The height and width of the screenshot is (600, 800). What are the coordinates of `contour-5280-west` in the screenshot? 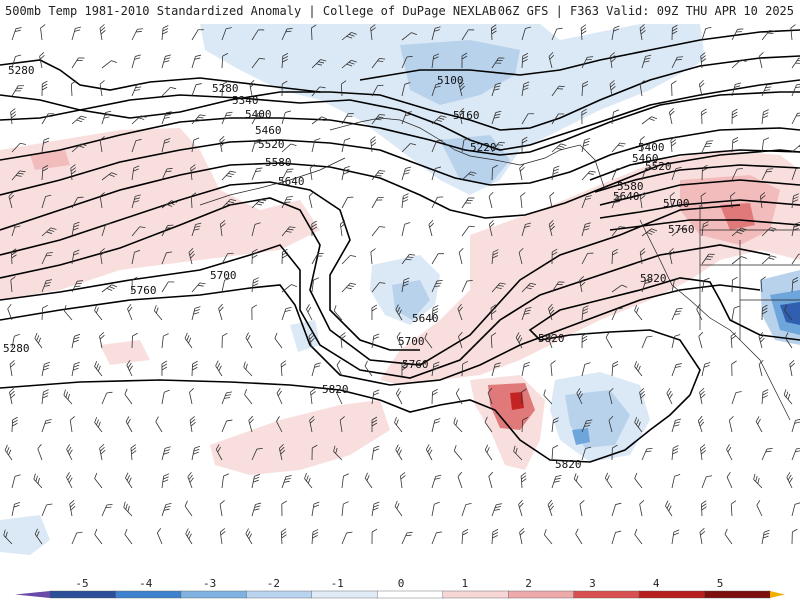 It's located at (160, 76).